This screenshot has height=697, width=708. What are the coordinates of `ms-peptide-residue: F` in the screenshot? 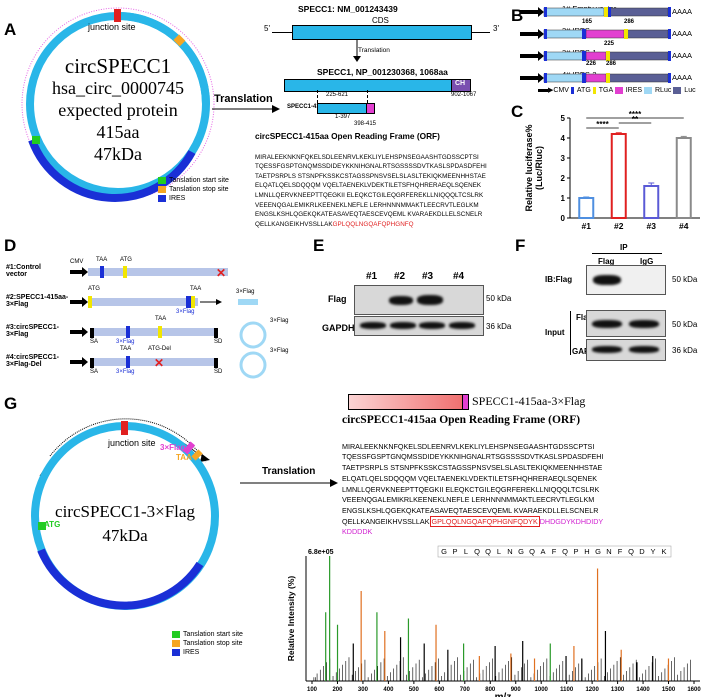 It's located at (554, 551).